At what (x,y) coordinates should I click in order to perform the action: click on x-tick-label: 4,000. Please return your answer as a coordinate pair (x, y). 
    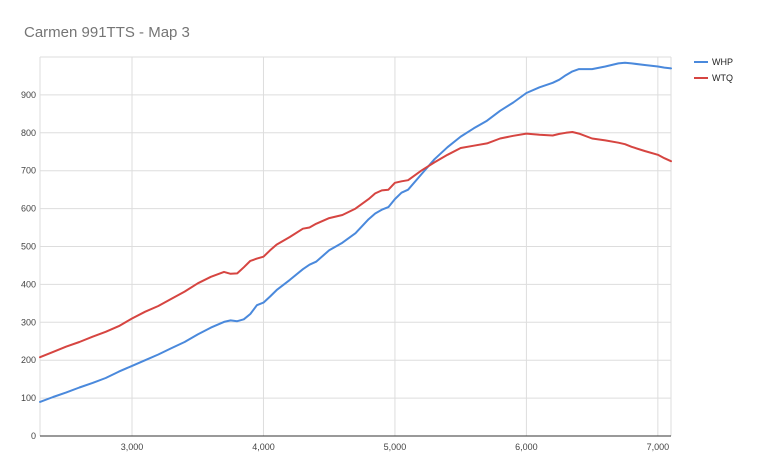
    Looking at the image, I should click on (263, 447).